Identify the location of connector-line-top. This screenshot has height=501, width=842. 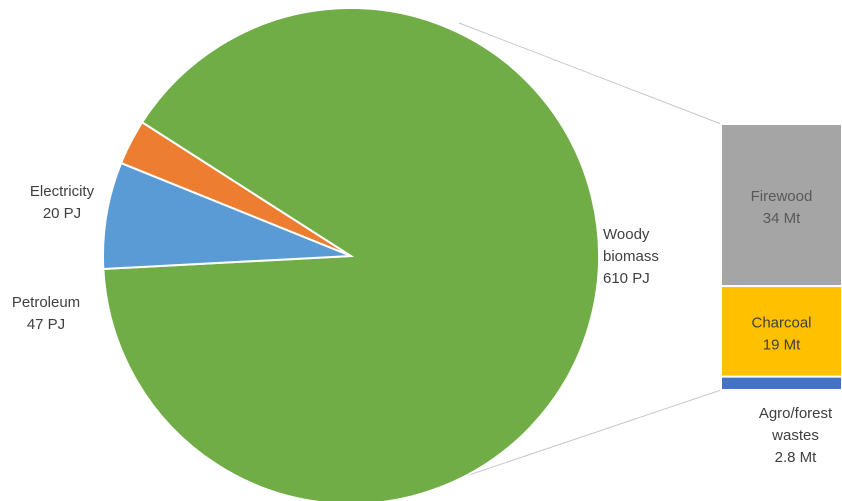
(590, 73).